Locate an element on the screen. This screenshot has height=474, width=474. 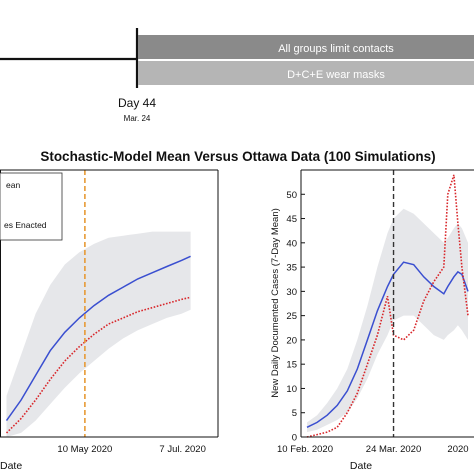
right-y-tick-label: 5 is located at coordinates (294, 413).